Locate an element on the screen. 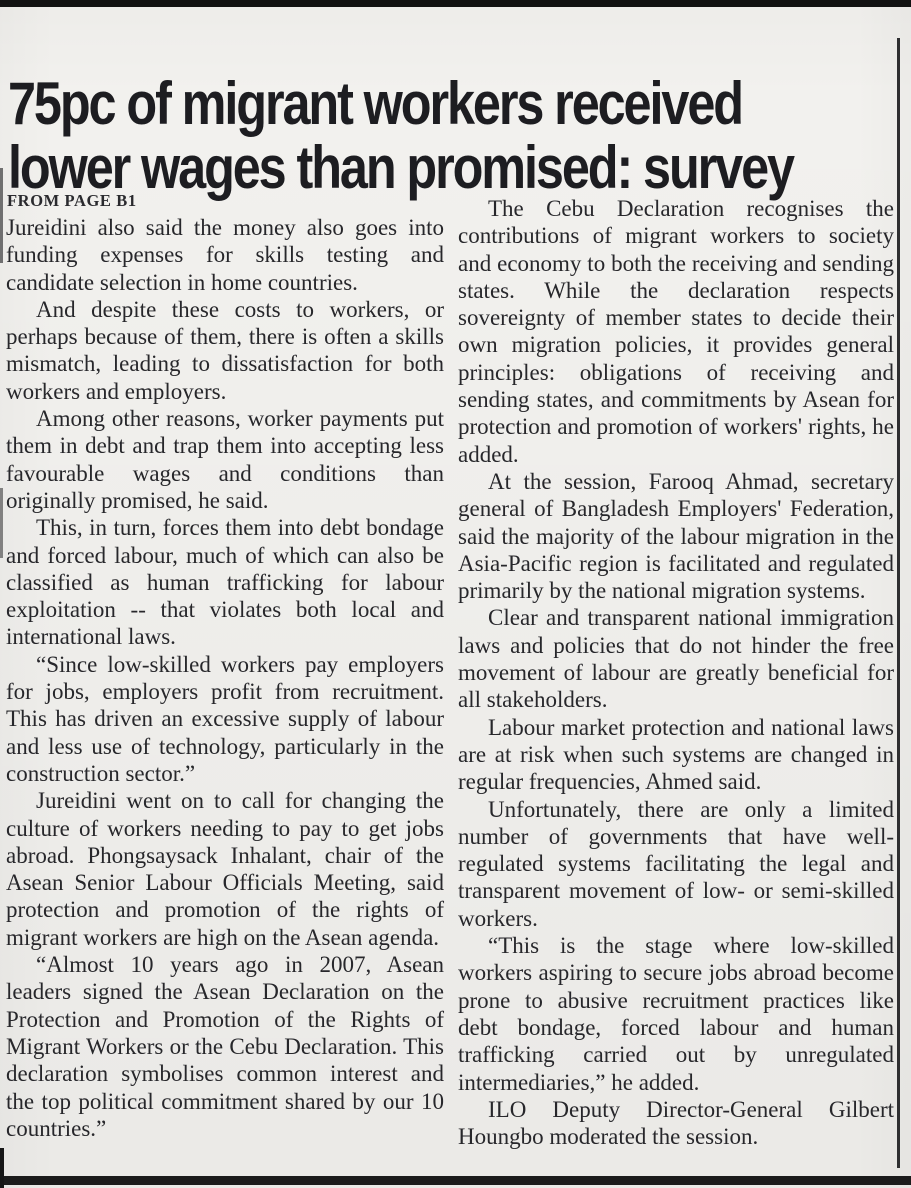 This screenshot has width=911, height=1188. bottom-rule-divider is located at coordinates (455, 1180).